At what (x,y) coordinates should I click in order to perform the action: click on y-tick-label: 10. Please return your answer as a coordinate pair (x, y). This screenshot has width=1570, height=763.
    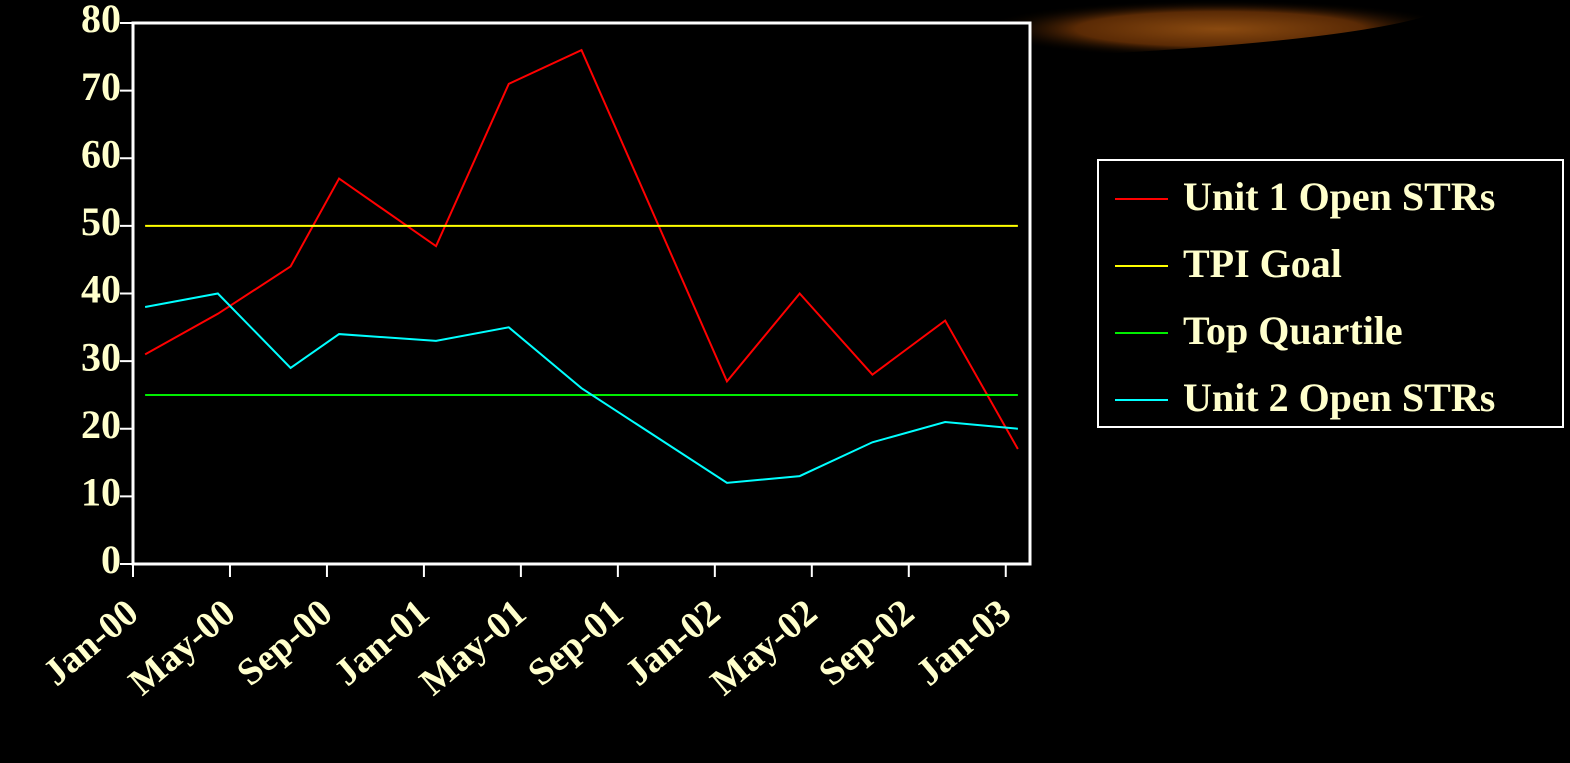
    Looking at the image, I should click on (101, 492).